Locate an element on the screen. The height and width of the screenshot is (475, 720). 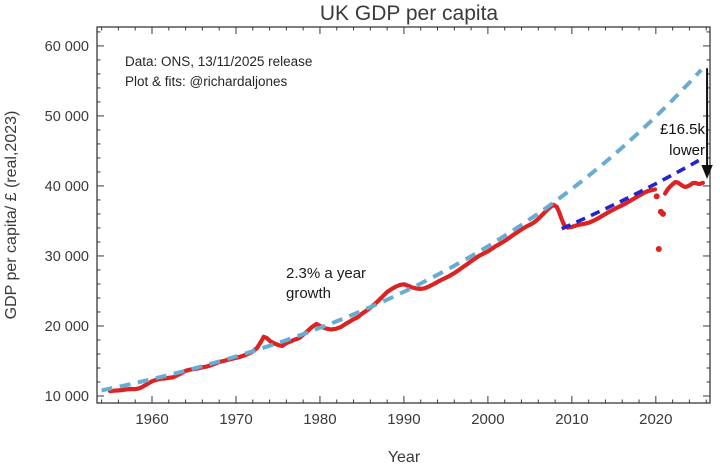
source-note-line2: Plot & fits: @richardaljones is located at coordinates (206, 81).